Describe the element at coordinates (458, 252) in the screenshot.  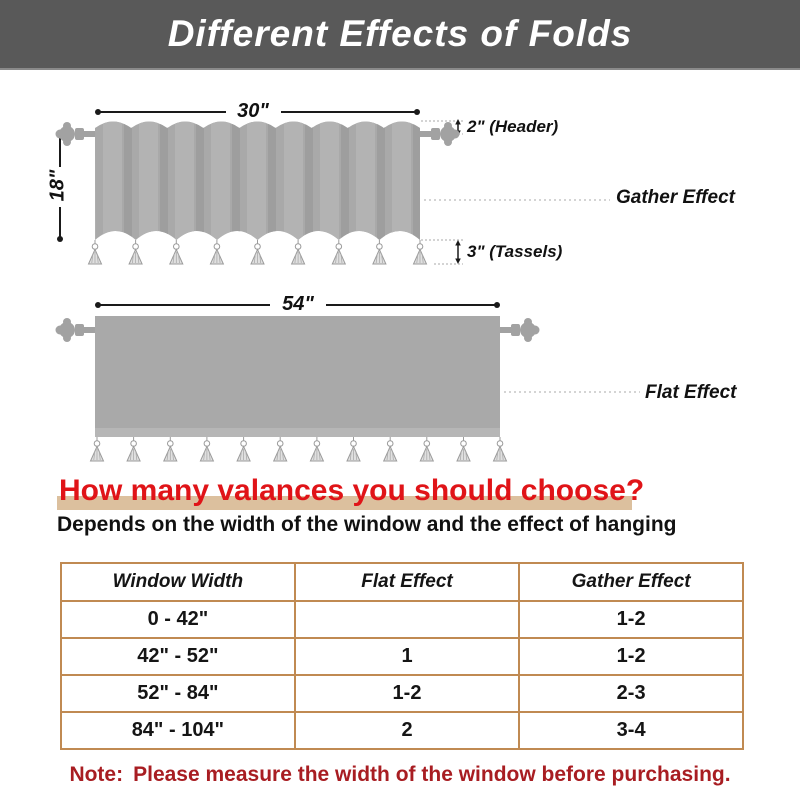
I see `tassel-measure-arrow` at that location.